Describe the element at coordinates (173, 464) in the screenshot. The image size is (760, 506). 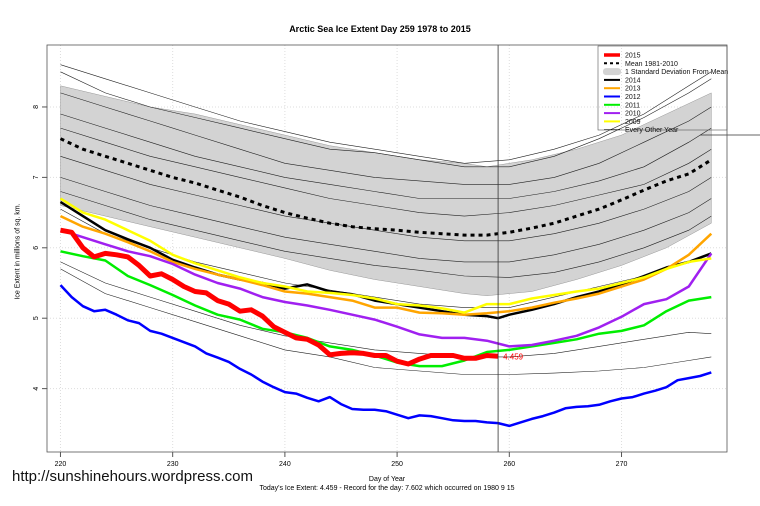
I see `x-tick-label: 230` at that location.